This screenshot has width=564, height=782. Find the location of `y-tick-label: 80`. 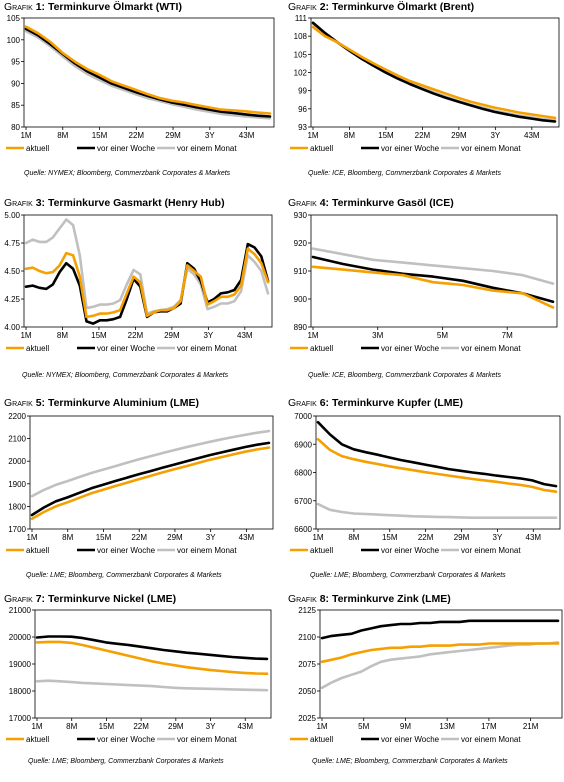

y-tick-label: 80 is located at coordinates (15, 127).